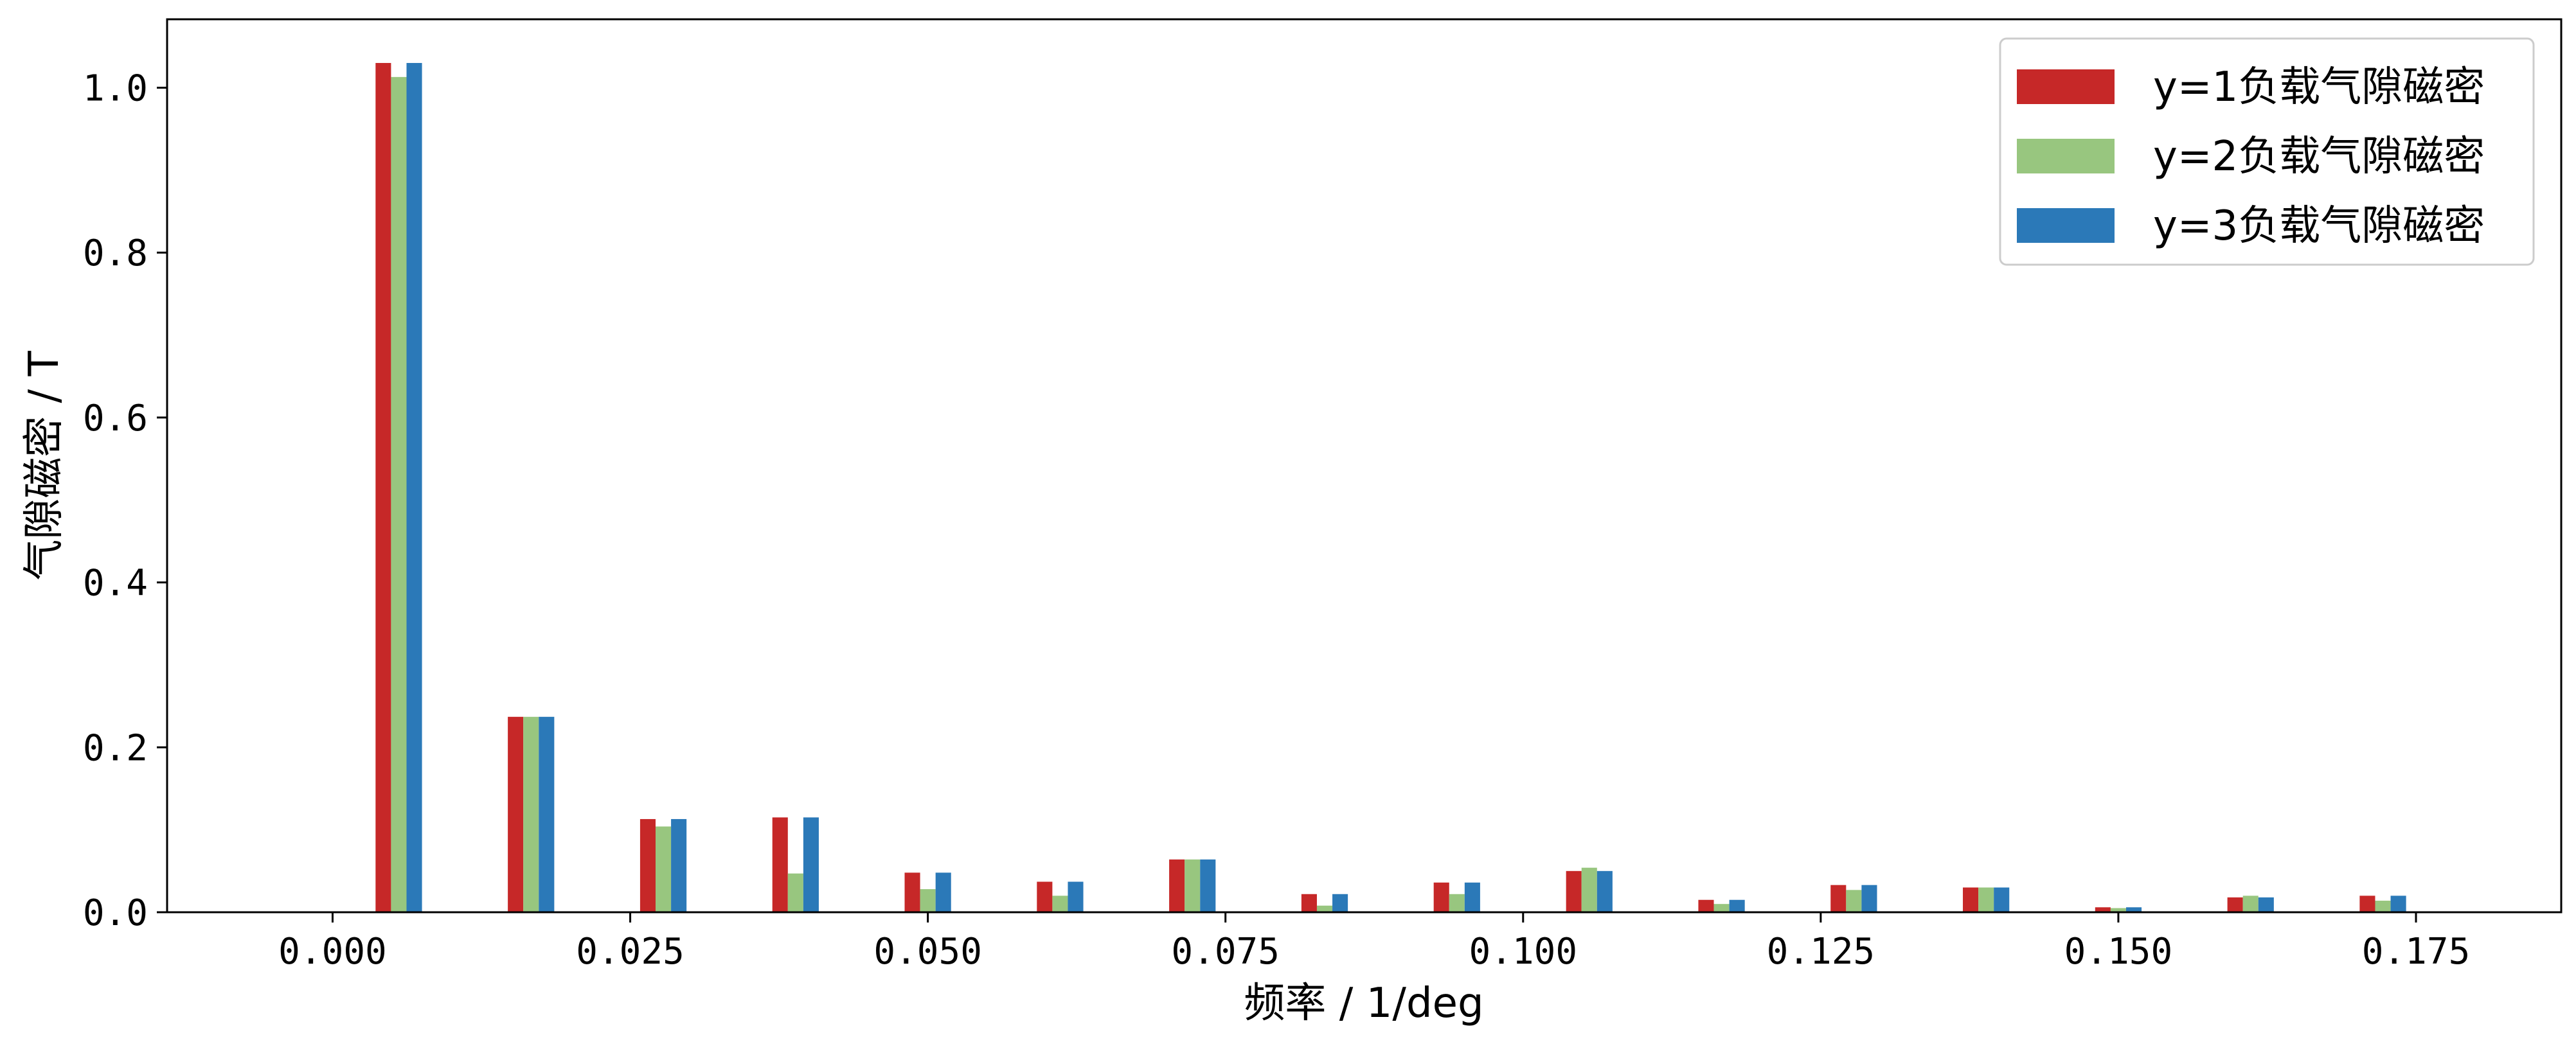 This screenshot has height=1042, width=2576. I want to click on x-axis-label: 频率 / 1/deg, so click(1363, 1003).